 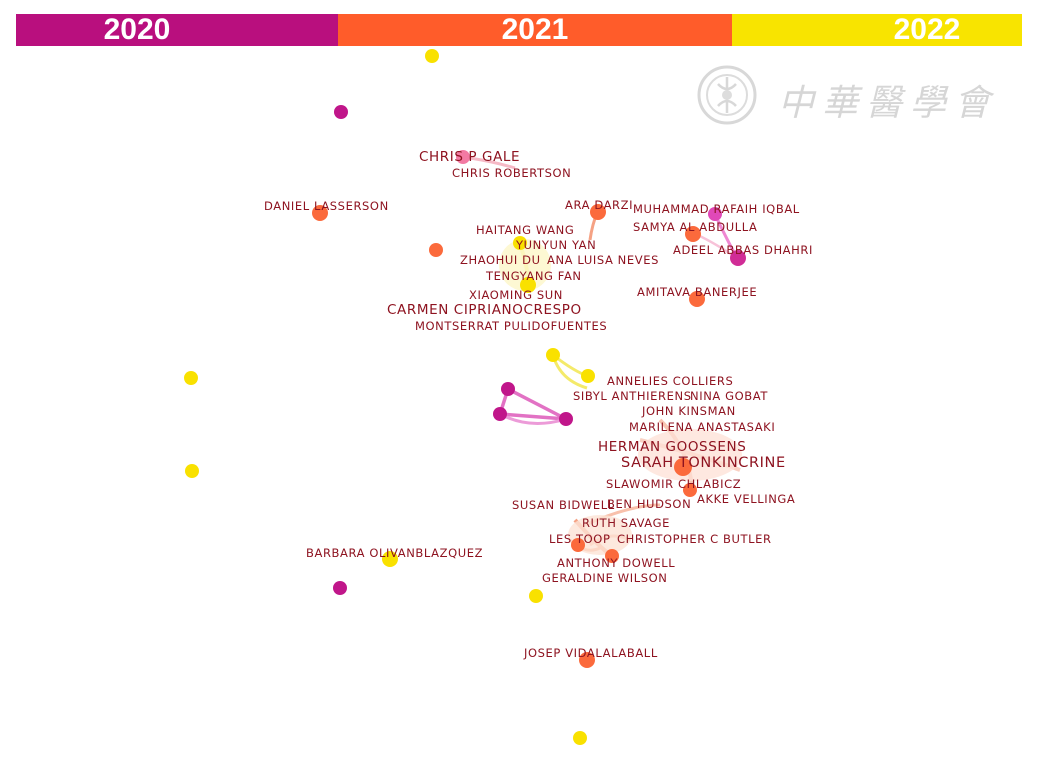 I want to click on author-label: CARMEN CIPRIANOCRESPO, so click(x=484, y=310).